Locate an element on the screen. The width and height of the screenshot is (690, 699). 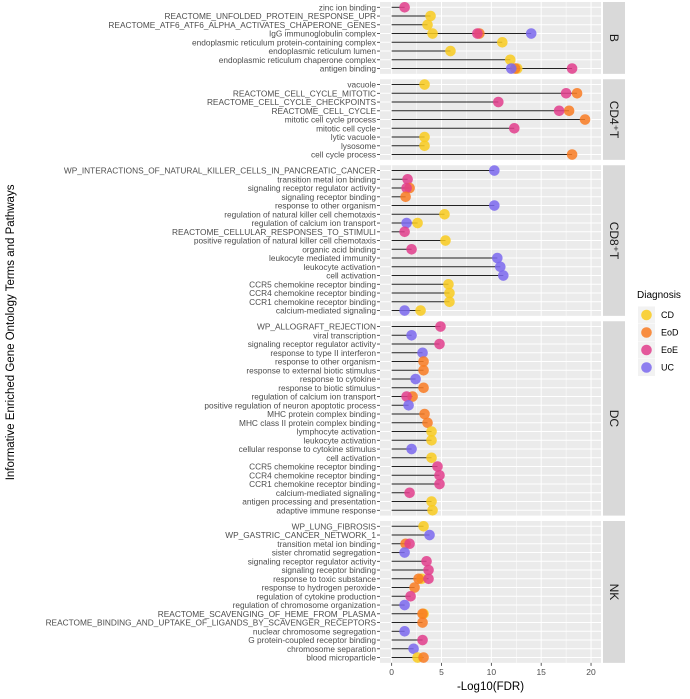
legend-label: UC is located at coordinates (667, 368).